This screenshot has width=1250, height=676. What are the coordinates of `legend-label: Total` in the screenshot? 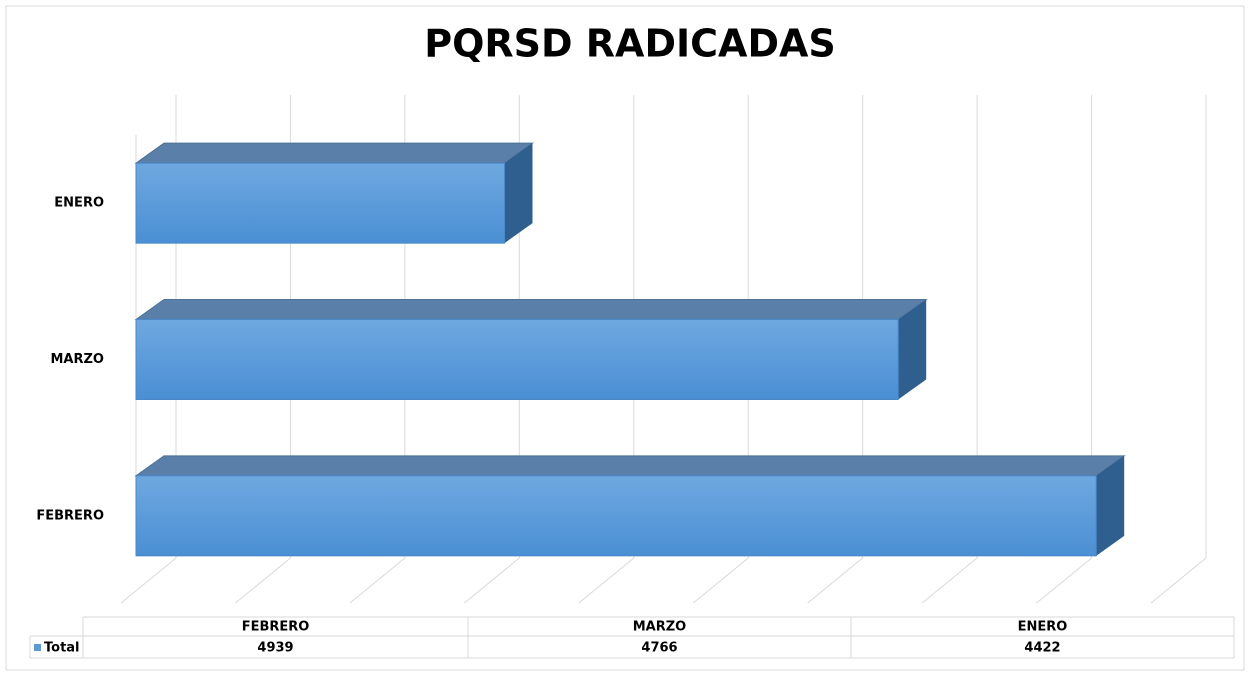 It's located at (62, 648).